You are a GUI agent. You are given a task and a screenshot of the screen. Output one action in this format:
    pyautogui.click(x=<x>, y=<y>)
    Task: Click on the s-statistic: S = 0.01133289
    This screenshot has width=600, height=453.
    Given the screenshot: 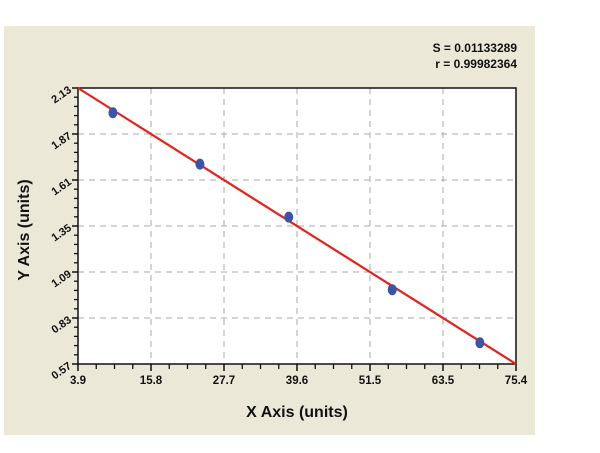 What is the action you would take?
    pyautogui.click(x=474, y=48)
    